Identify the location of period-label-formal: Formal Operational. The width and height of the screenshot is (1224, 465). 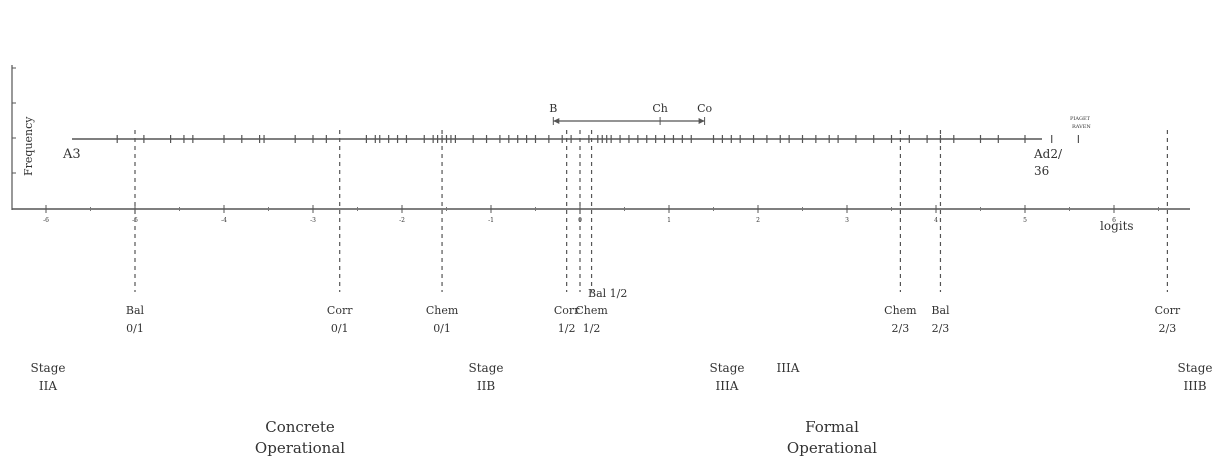
(832, 437).